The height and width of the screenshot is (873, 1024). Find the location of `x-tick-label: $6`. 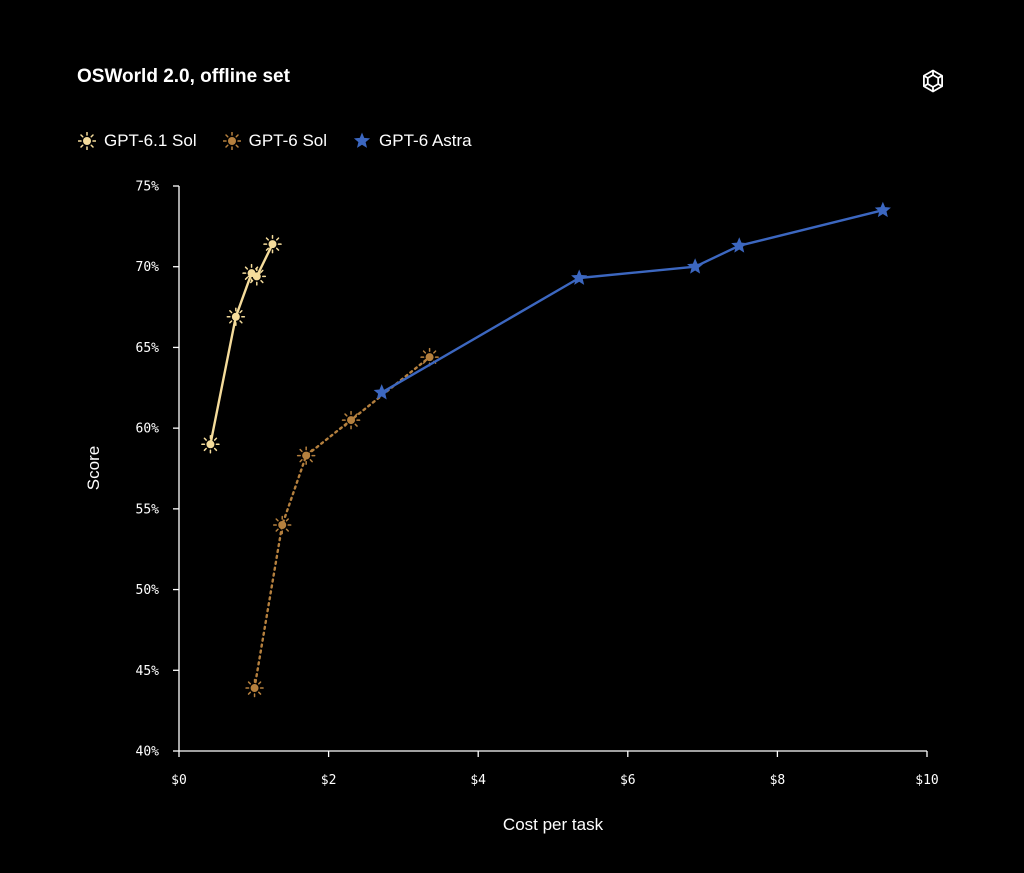

x-tick-label: $6 is located at coordinates (628, 780).